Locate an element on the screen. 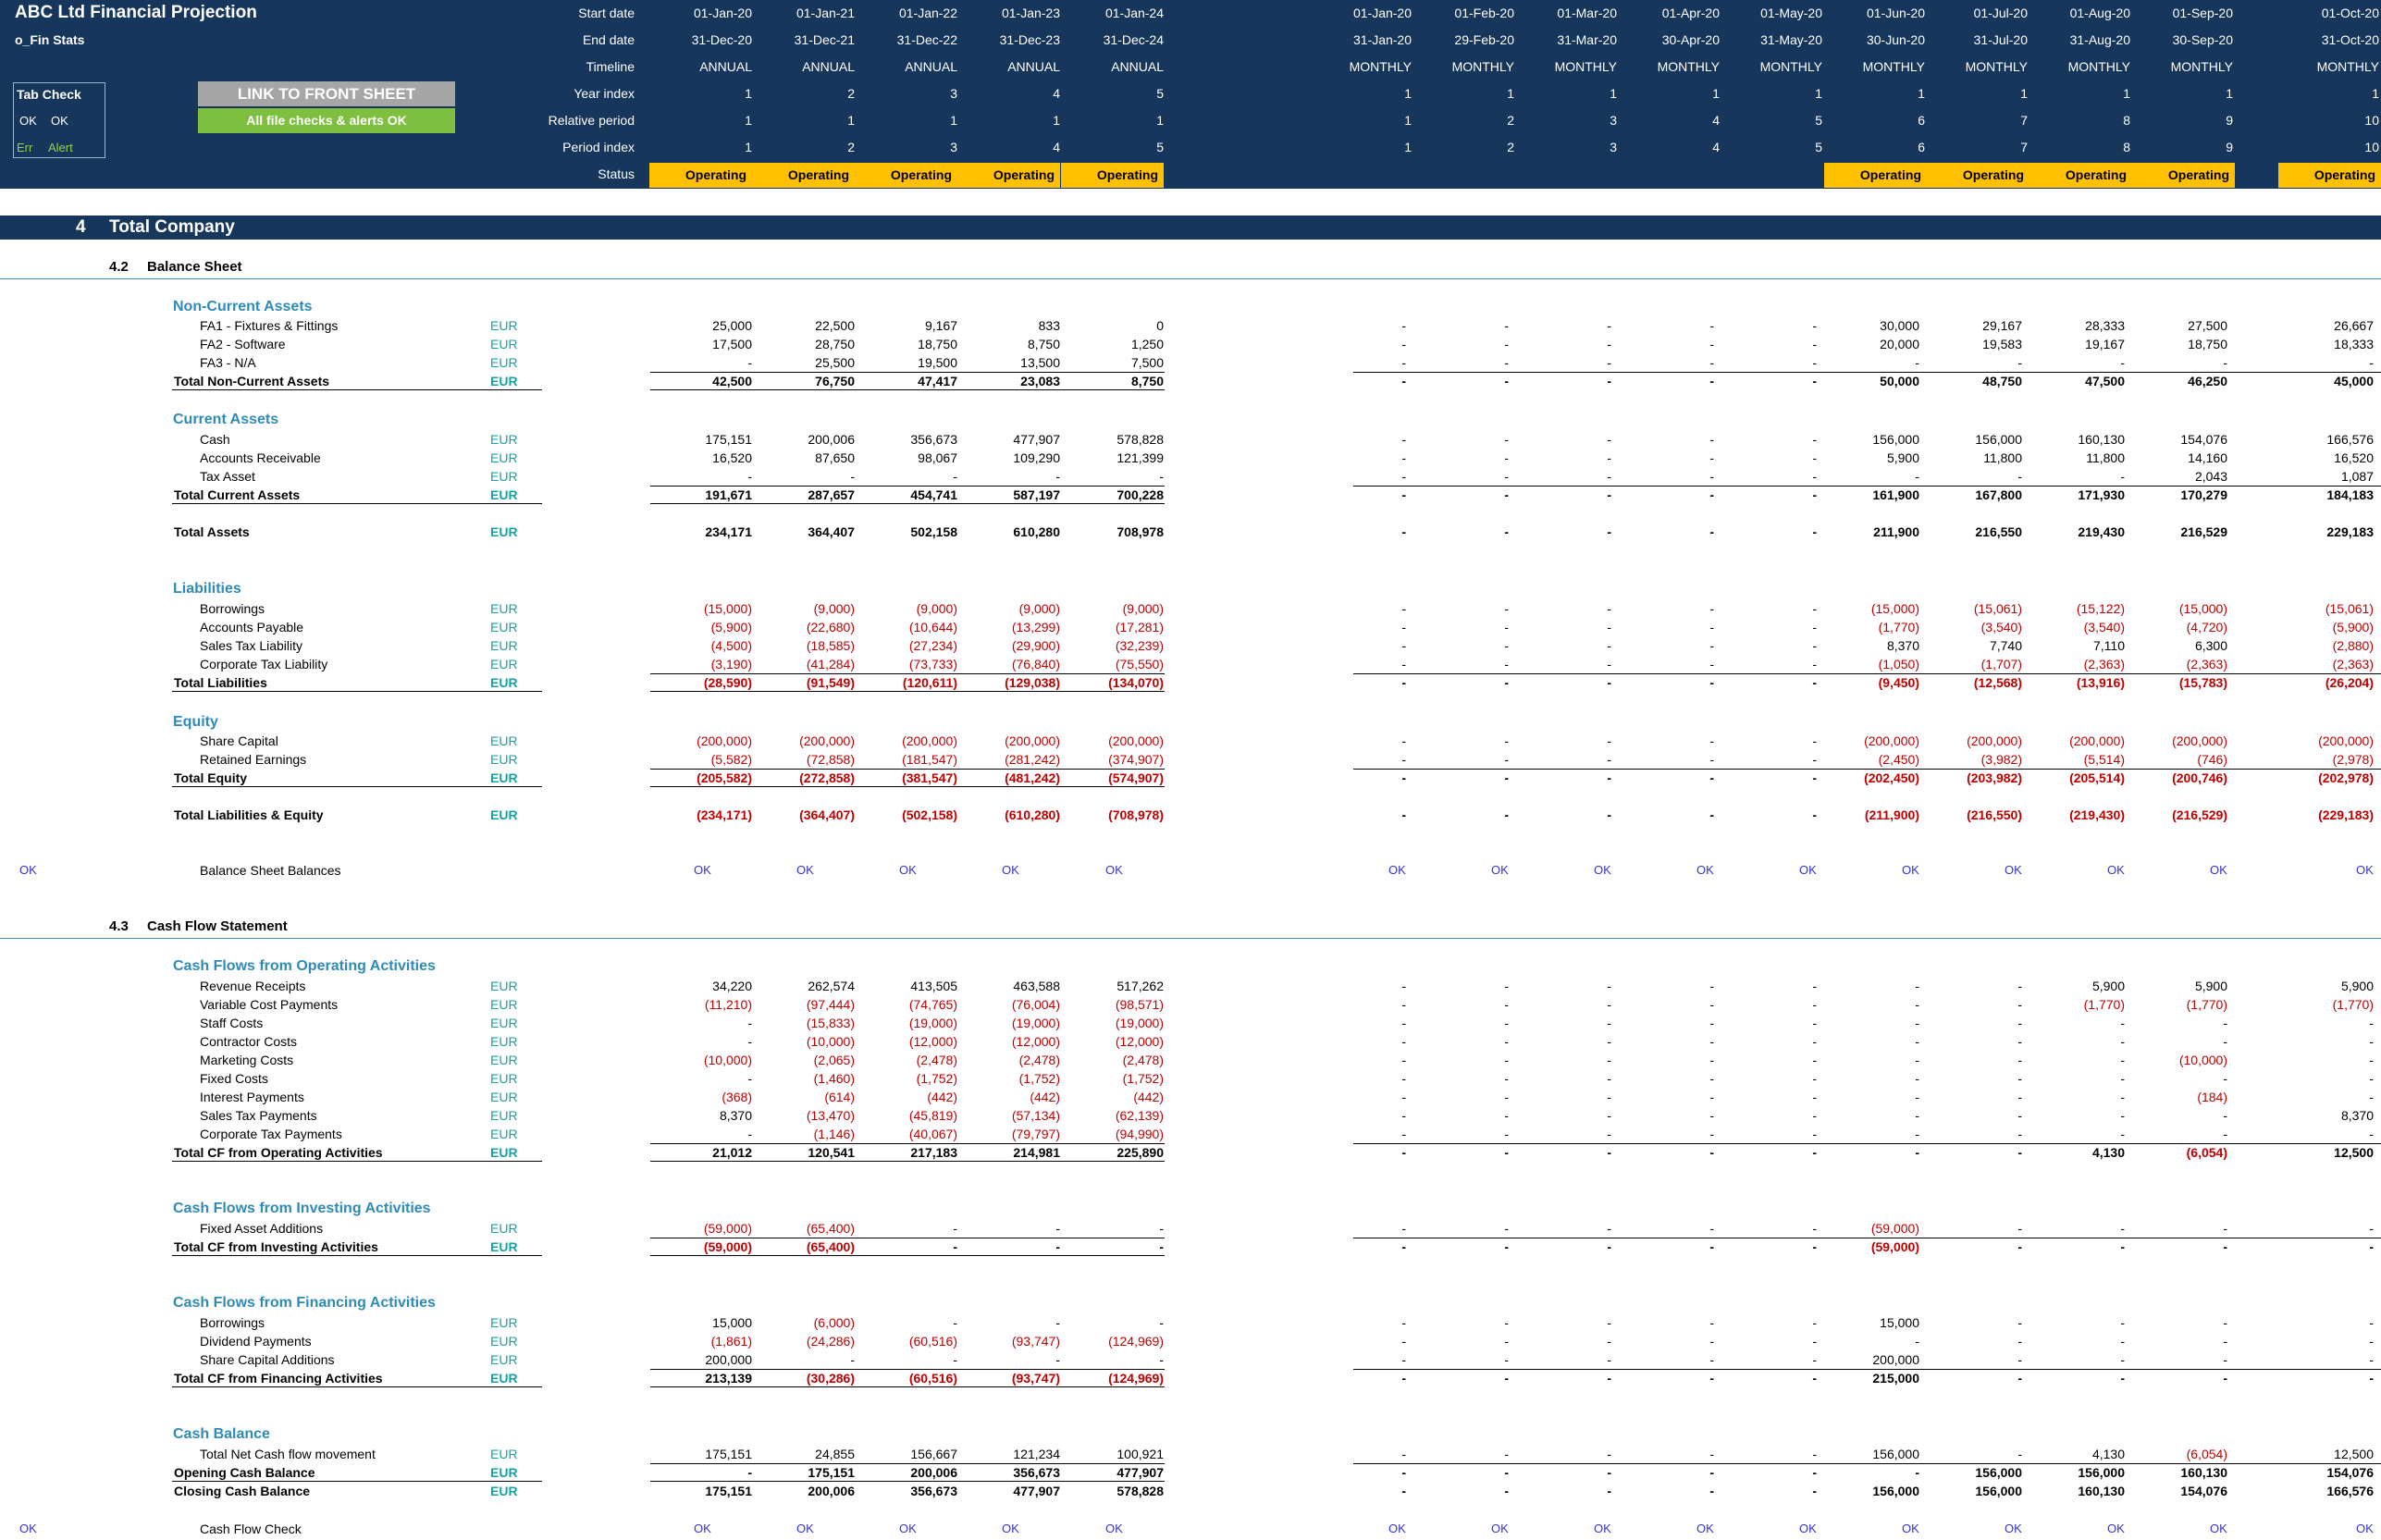 Image resolution: width=2381 pixels, height=1540 pixels. monthly-cell: (15,000) is located at coordinates (2202, 608).